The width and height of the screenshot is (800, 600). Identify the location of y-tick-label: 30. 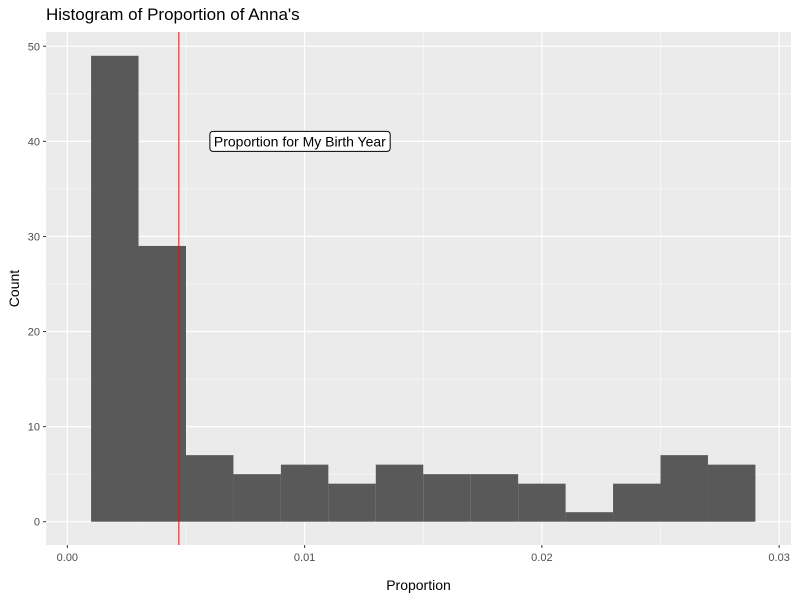
(34, 237).